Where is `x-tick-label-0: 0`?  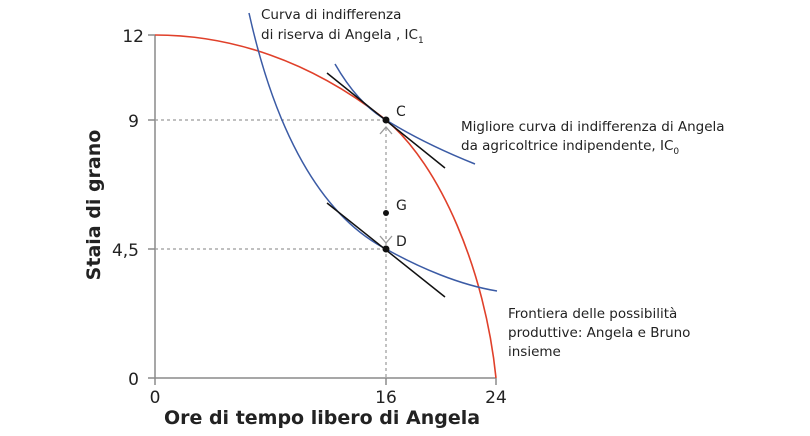 x-tick-label-0: 0 is located at coordinates (155, 398).